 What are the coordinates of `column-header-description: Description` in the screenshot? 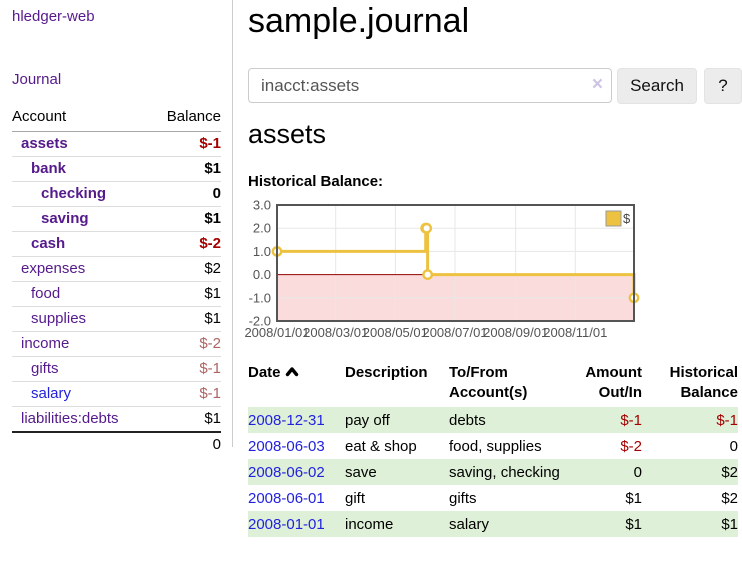 It's located at (386, 372).